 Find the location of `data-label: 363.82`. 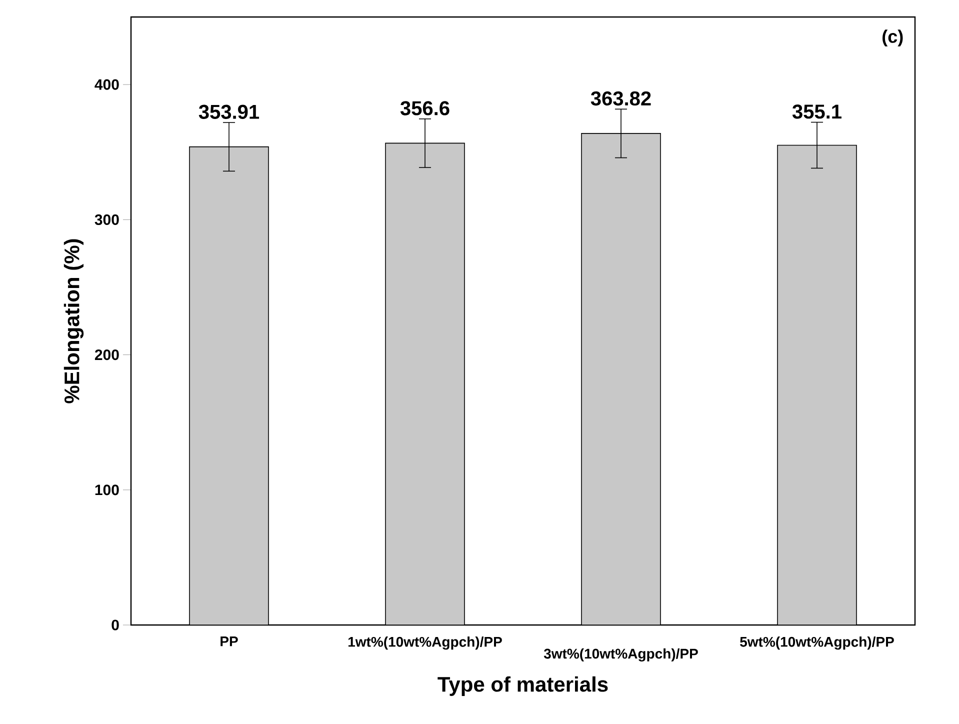

data-label: 363.82 is located at coordinates (620, 98).